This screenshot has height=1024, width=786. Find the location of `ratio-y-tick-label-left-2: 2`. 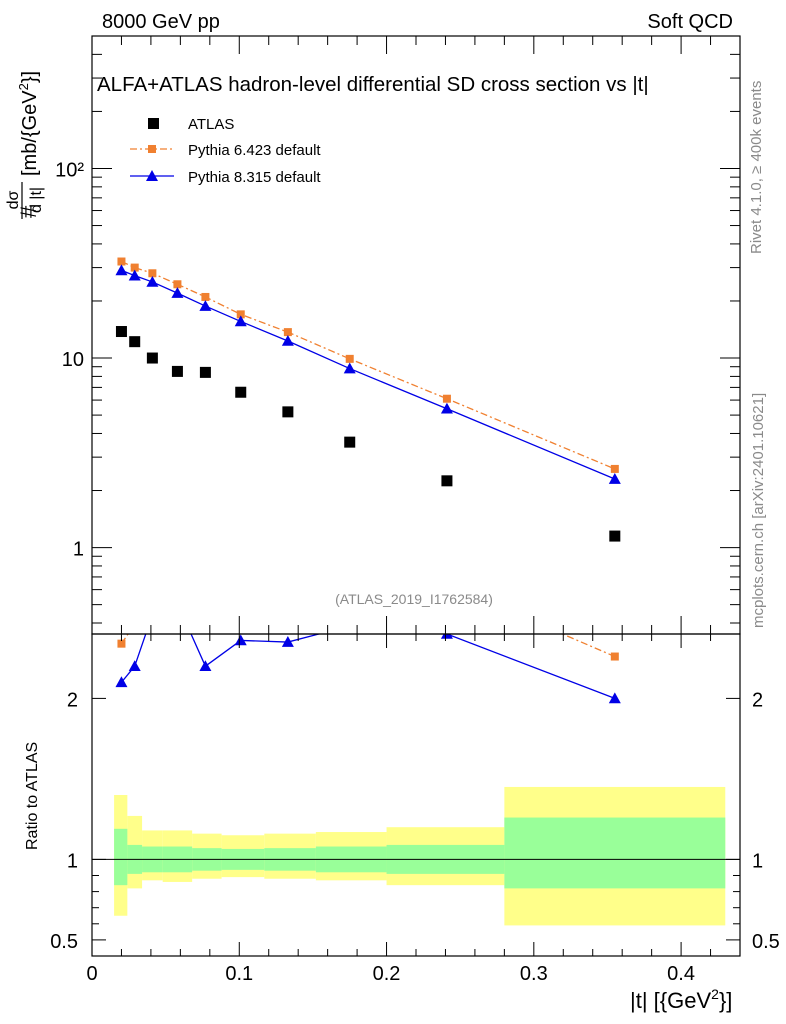

ratio-y-tick-label-left-2: 2 is located at coordinates (72, 700).